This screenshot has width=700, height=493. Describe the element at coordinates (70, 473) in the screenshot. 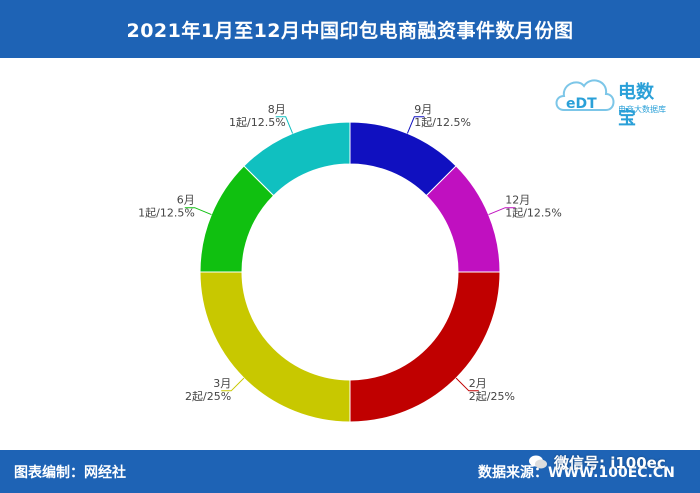

I see `footer-editor: 图表编制：网经社` at that location.